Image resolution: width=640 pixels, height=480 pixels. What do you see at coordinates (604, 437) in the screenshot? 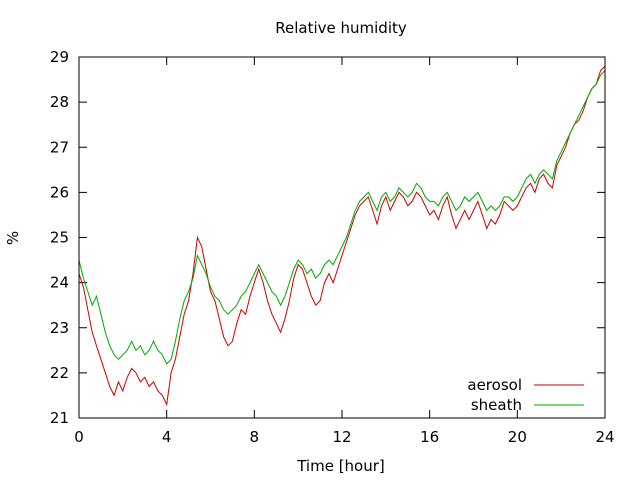
I see `x-tick-label: 24` at bounding box center [604, 437].